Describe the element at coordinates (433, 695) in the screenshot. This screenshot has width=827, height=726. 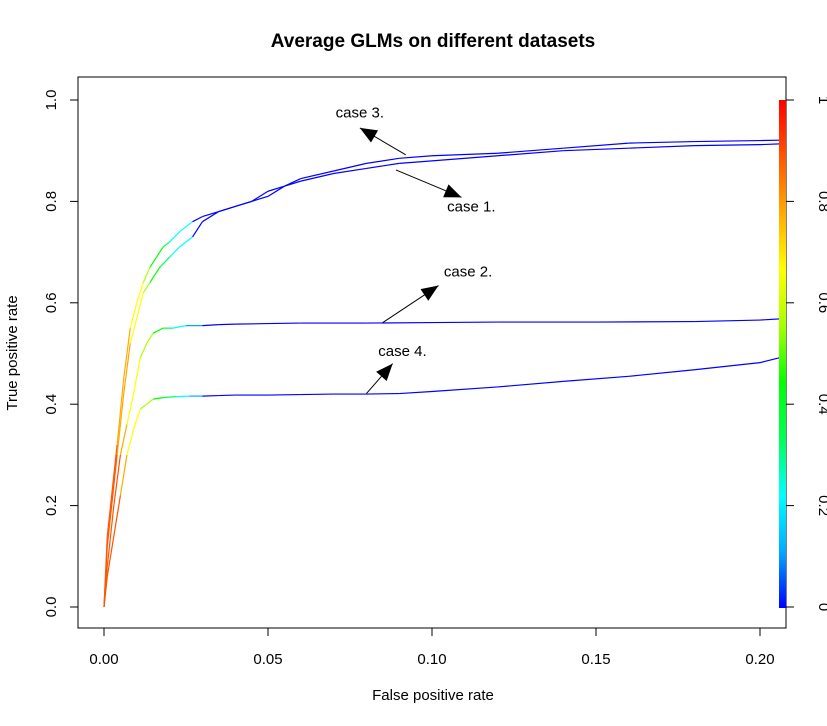
I see `x-axis-label: False positive rate` at that location.